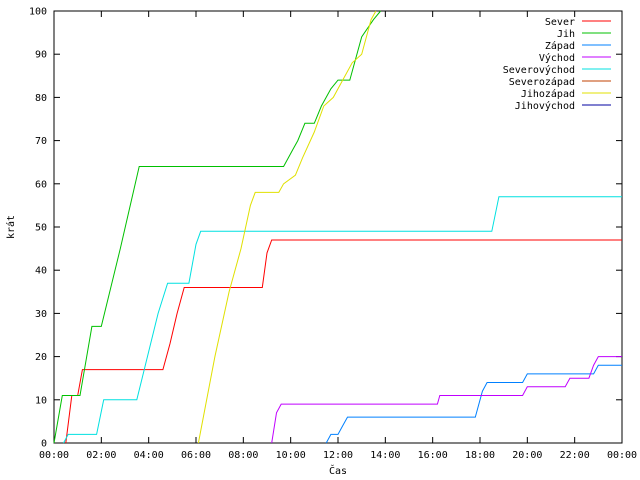 This screenshot has height=480, width=640. Describe the element at coordinates (557, 58) in the screenshot. I see `legend-label: Východ` at that location.